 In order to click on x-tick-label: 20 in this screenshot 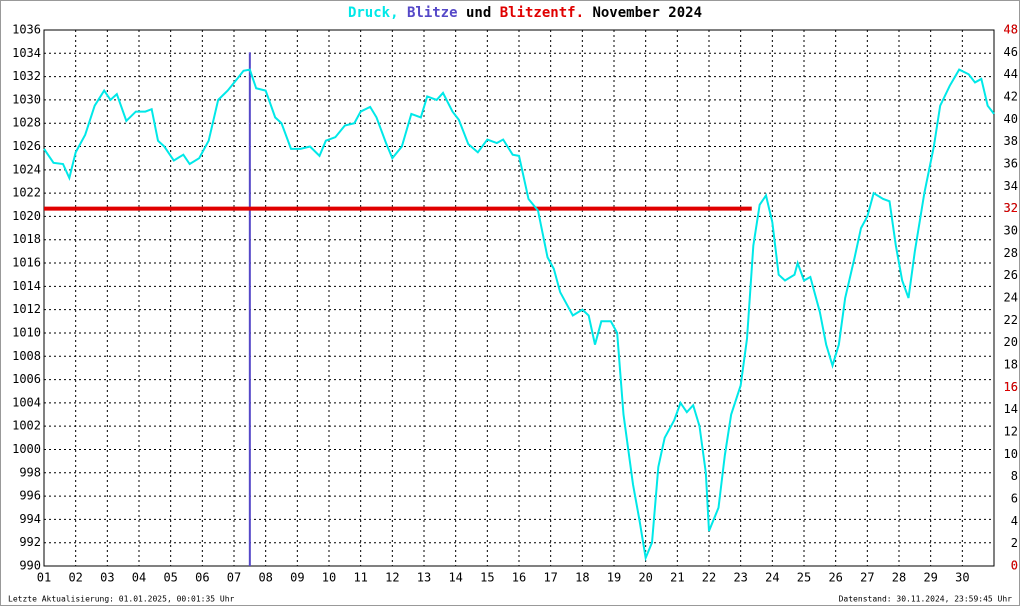, I will do `click(645, 578)`.